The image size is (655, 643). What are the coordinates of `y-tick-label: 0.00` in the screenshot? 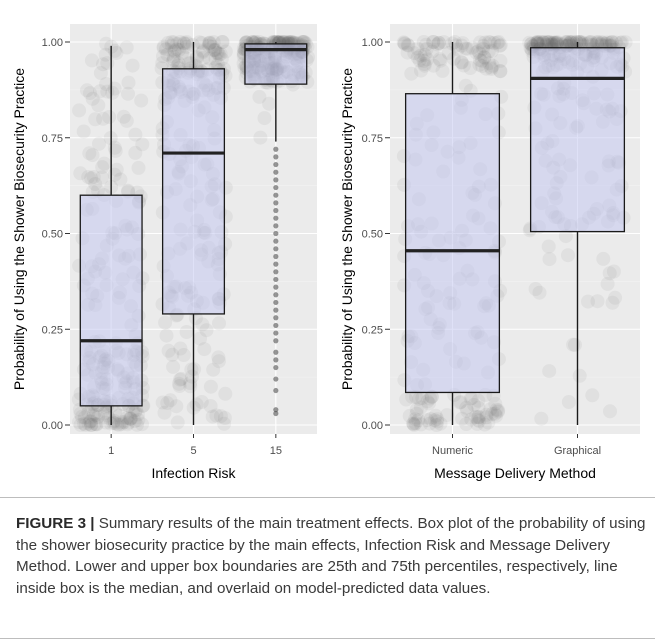 It's located at (52, 426).